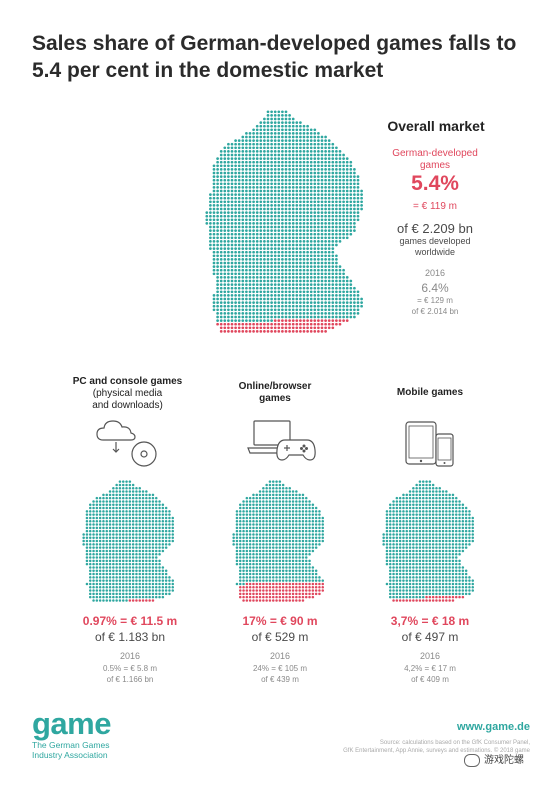 The image size is (557, 786). I want to click on website-link: www.game.de, so click(493, 727).